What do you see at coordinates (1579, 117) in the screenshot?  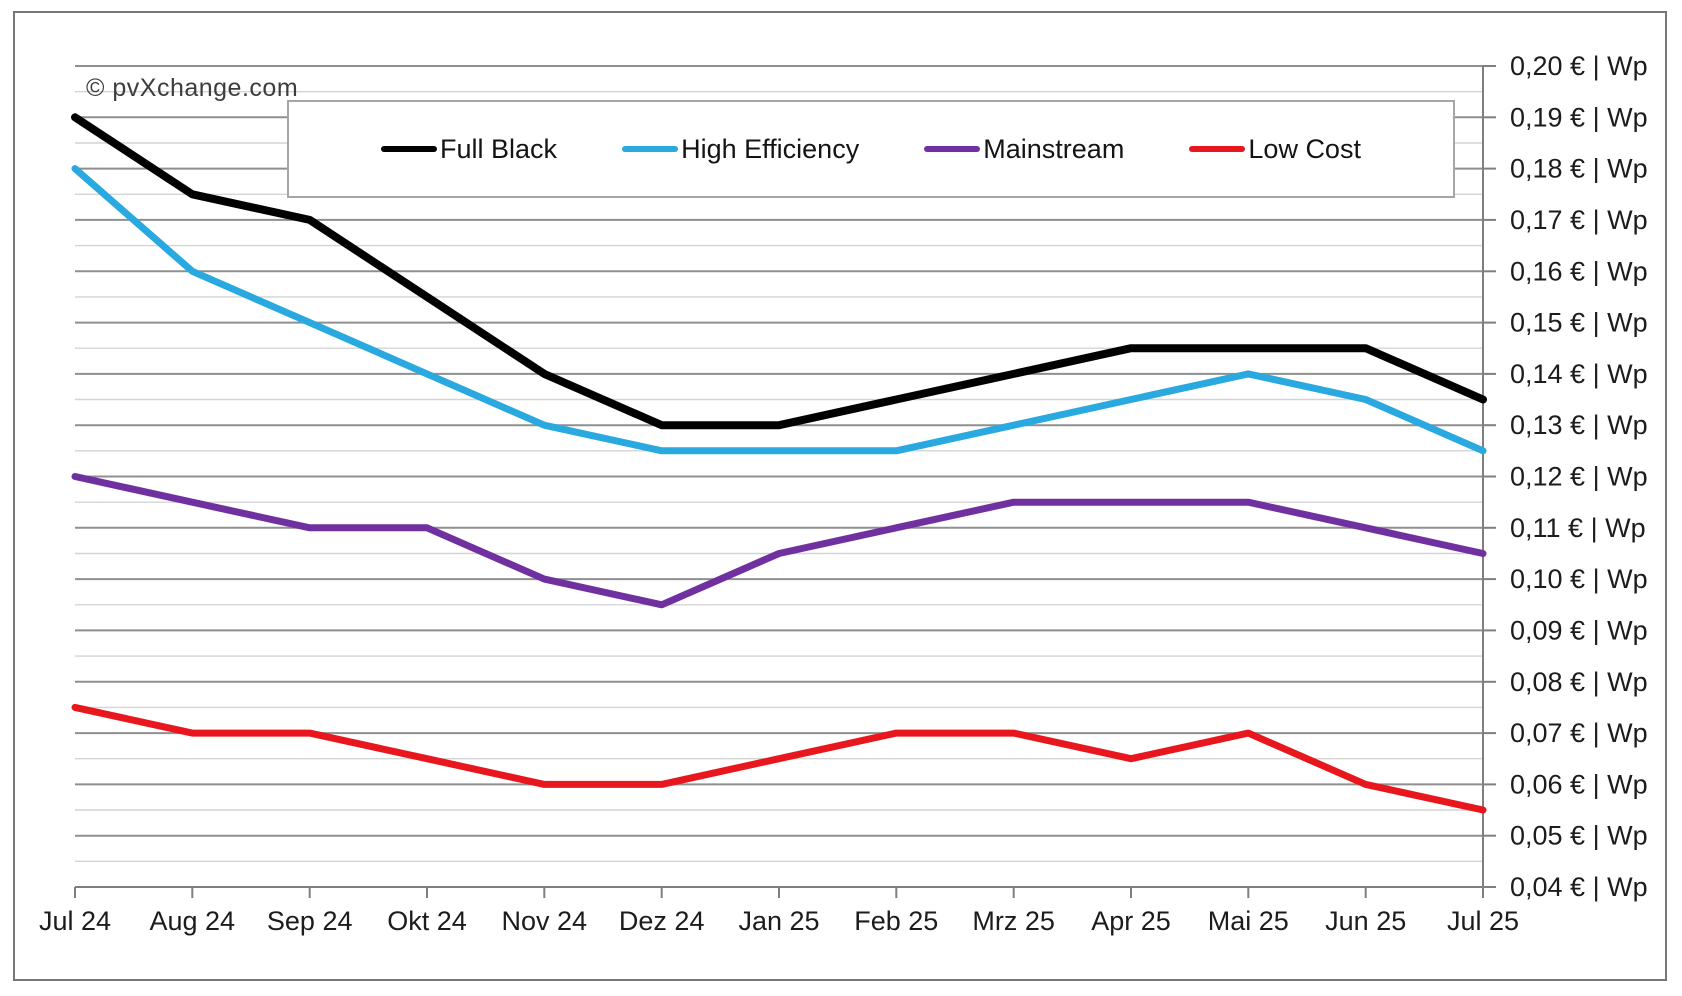 I see `y-axis-label: 0,19 € | Wp` at bounding box center [1579, 117].